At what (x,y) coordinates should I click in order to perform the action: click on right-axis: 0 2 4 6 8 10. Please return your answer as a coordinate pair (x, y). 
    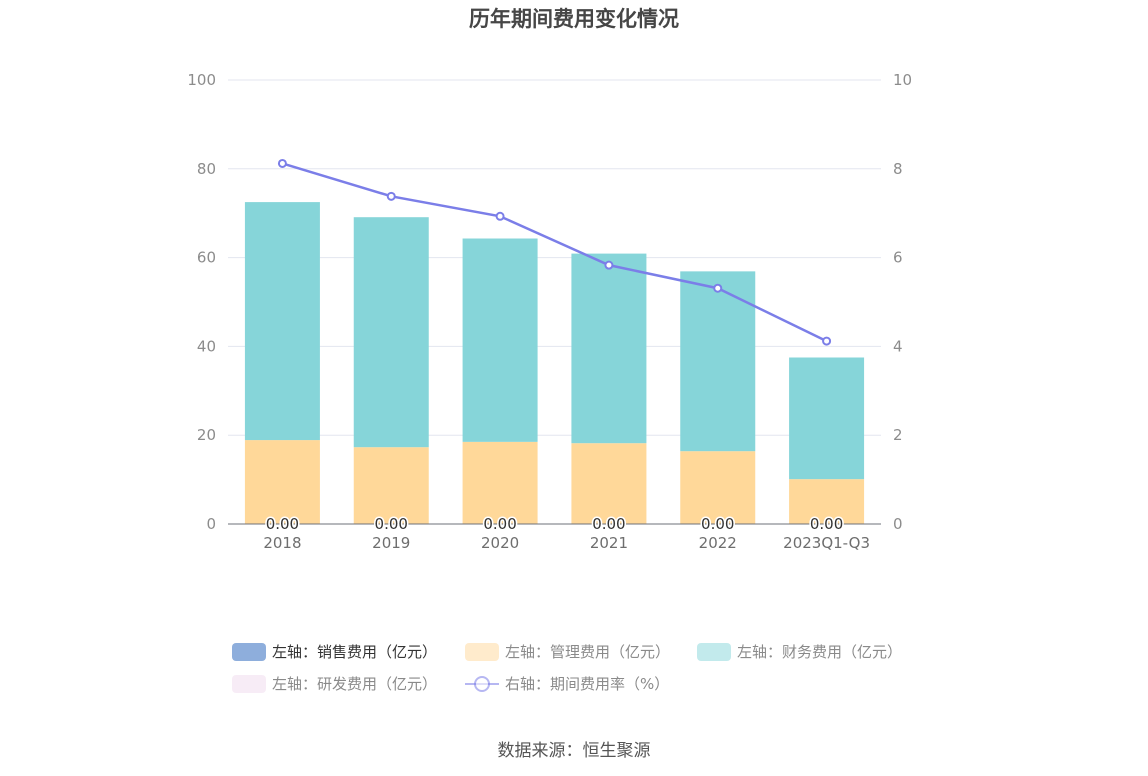
    Looking at the image, I should click on (902, 302).